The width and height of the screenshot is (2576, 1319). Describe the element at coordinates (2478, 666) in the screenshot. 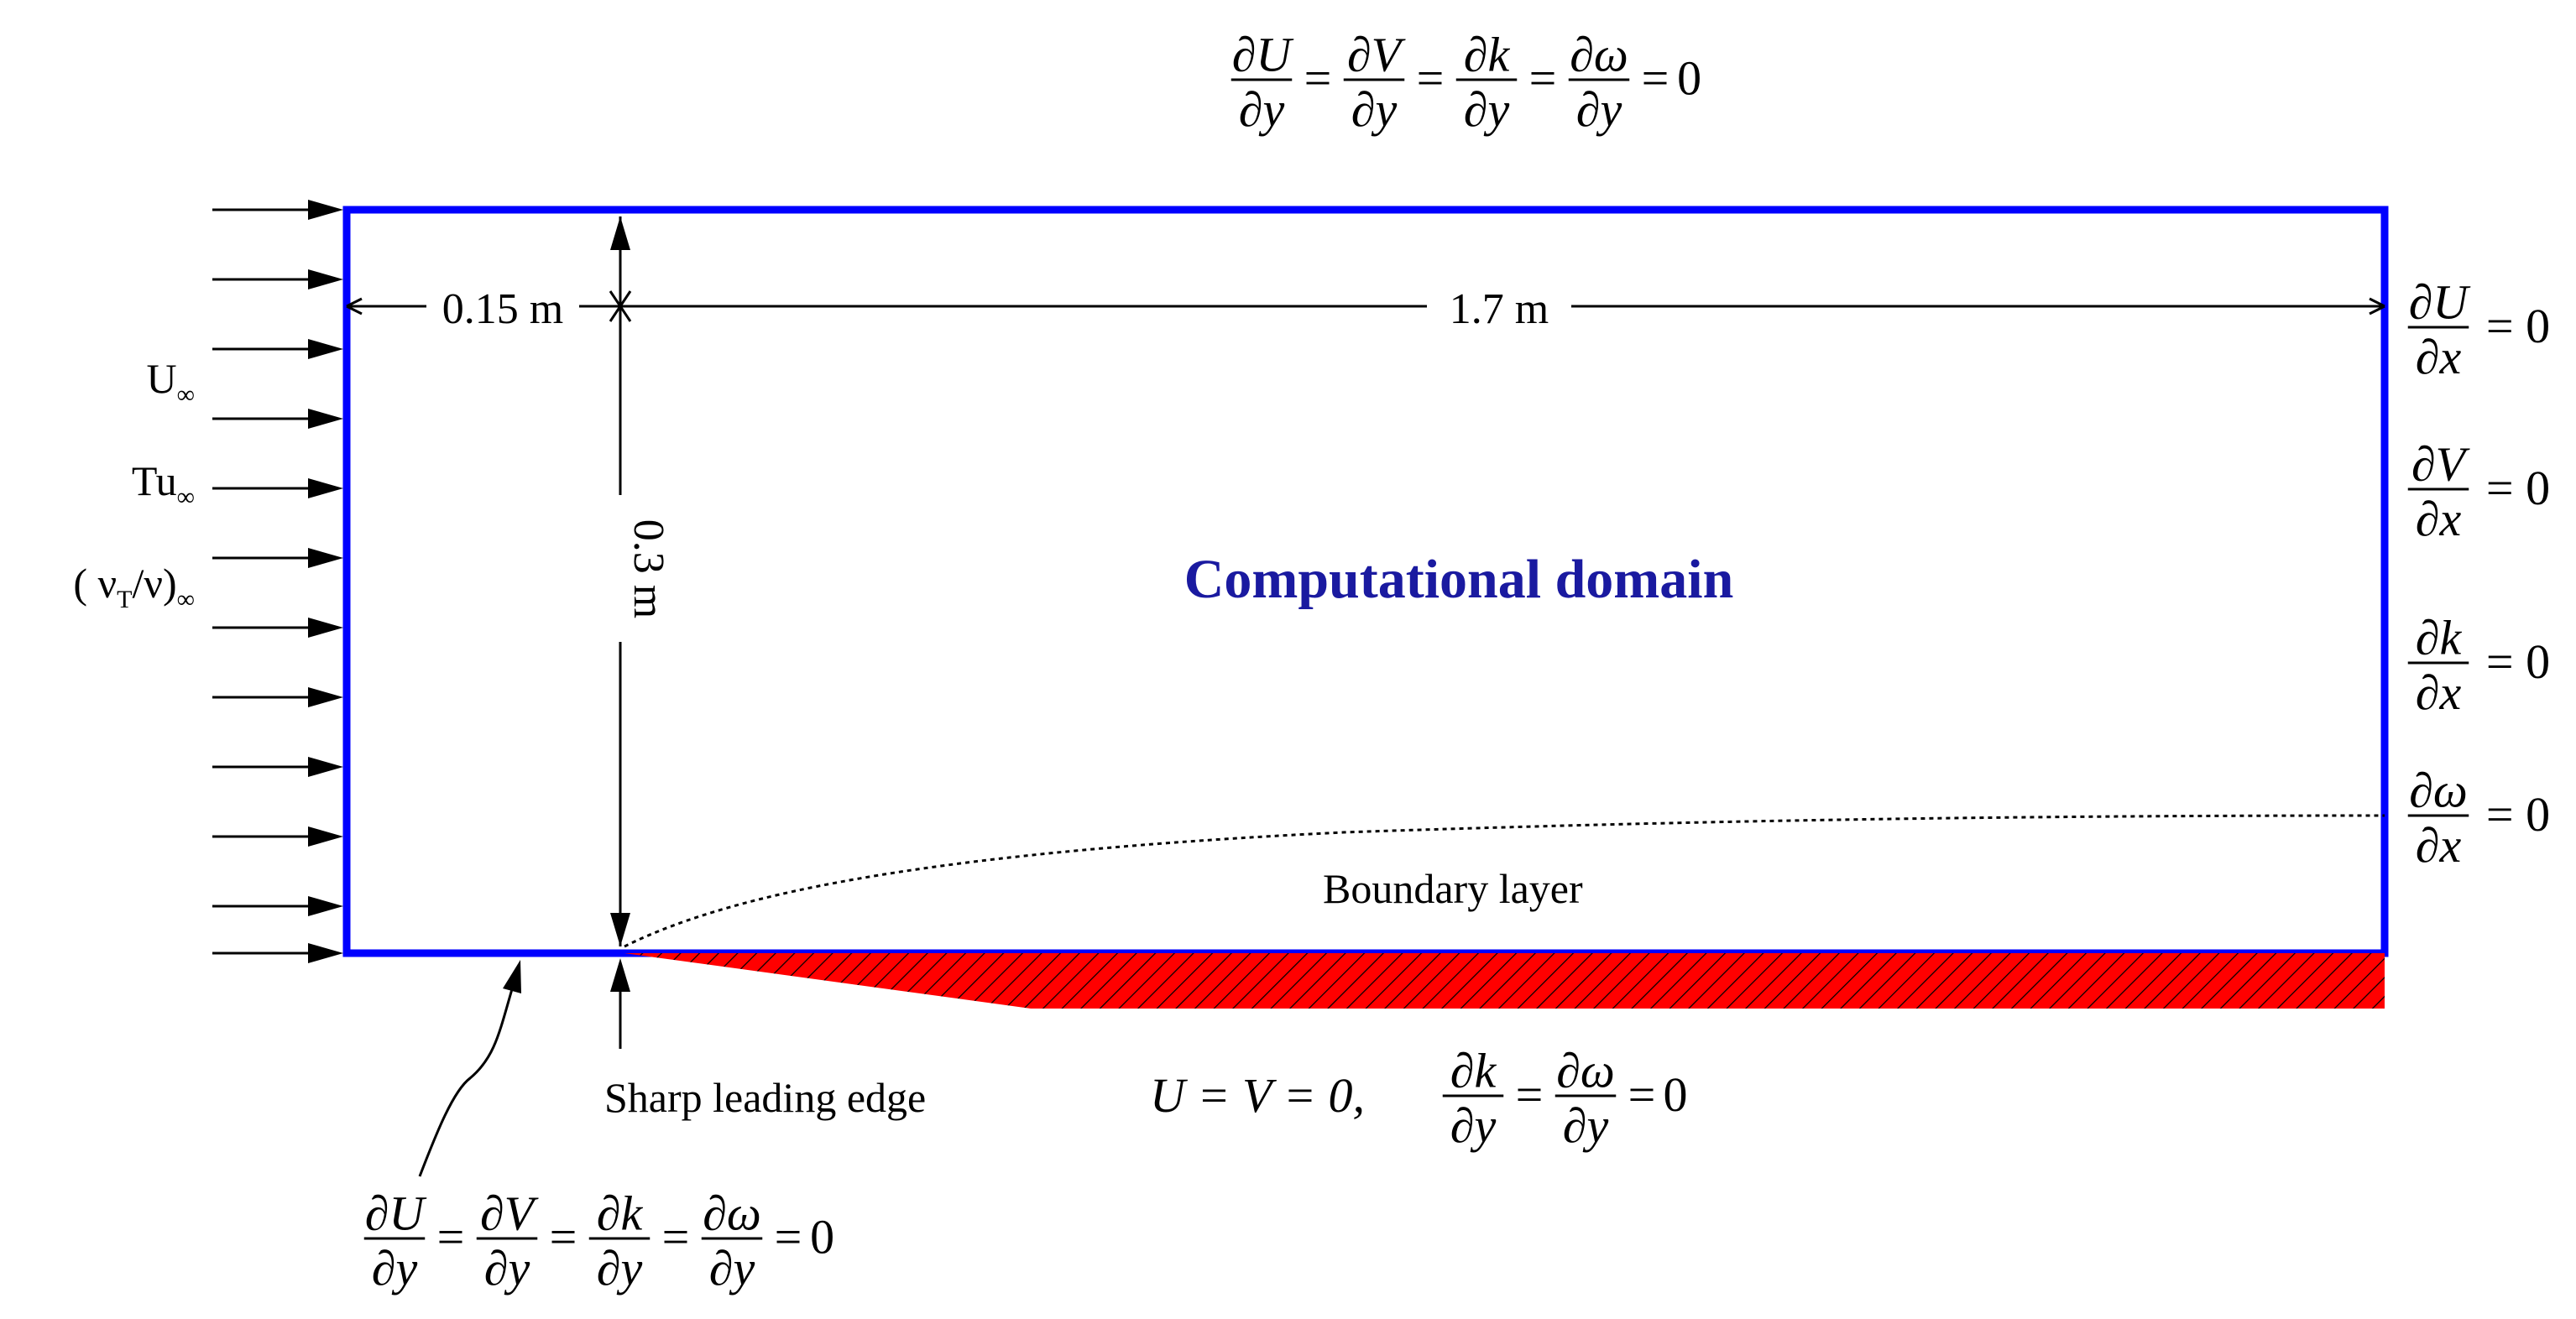

I see `outlet-condition: ∂k∂x = 0` at that location.